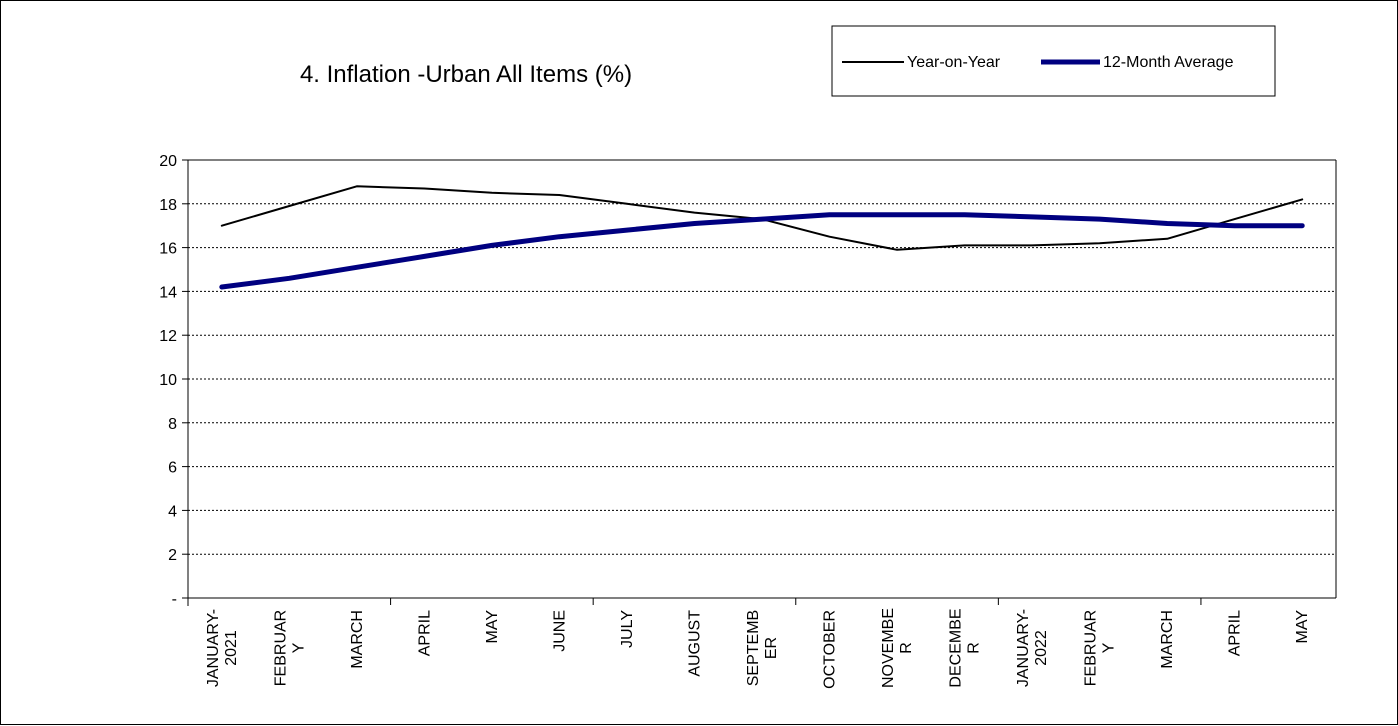 The width and height of the screenshot is (1398, 726). I want to click on y-tick-label: 4, so click(172, 511).